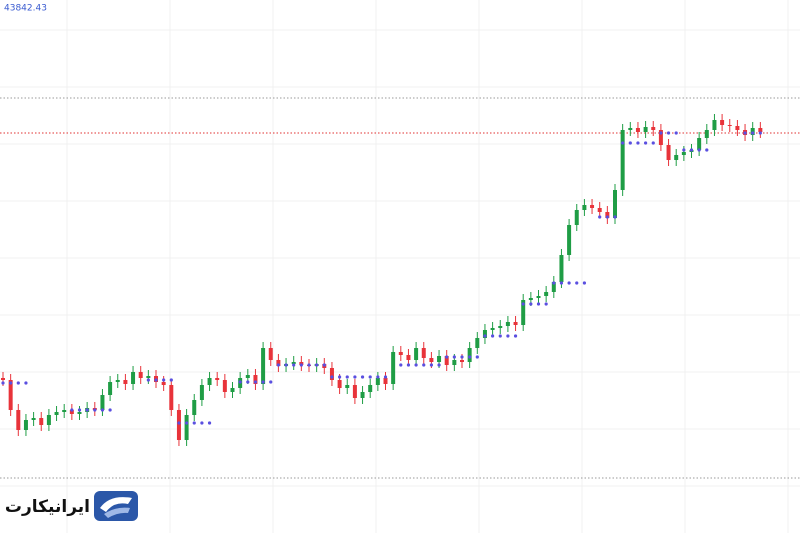  Describe the element at coordinates (25, 9) in the screenshot. I see `price-label: 43842.43` at that location.